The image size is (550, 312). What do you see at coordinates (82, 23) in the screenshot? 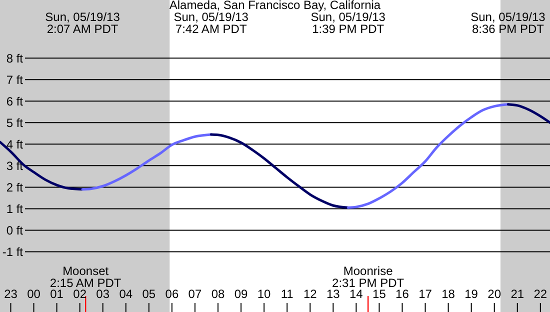
I see `annotation: Sun, 05/19/13 2:07 AM PDT` at bounding box center [82, 23].